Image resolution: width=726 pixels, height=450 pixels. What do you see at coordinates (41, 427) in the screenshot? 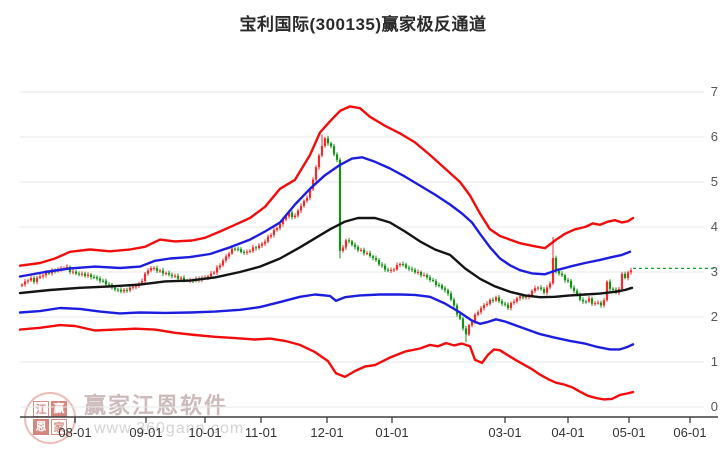
I see `seal-char-3: 恩` at bounding box center [41, 427].